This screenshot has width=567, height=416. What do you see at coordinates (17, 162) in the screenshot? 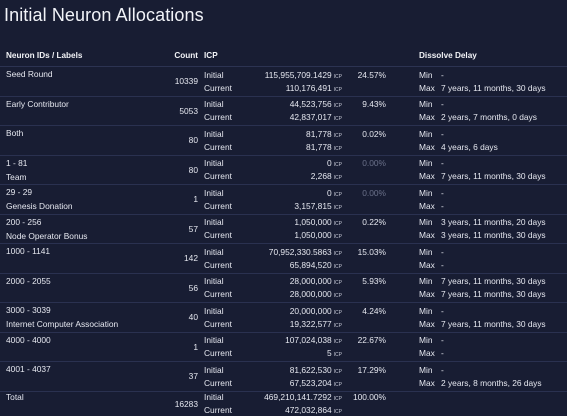
I see `neuron-id: 1 - 81` at bounding box center [17, 162].